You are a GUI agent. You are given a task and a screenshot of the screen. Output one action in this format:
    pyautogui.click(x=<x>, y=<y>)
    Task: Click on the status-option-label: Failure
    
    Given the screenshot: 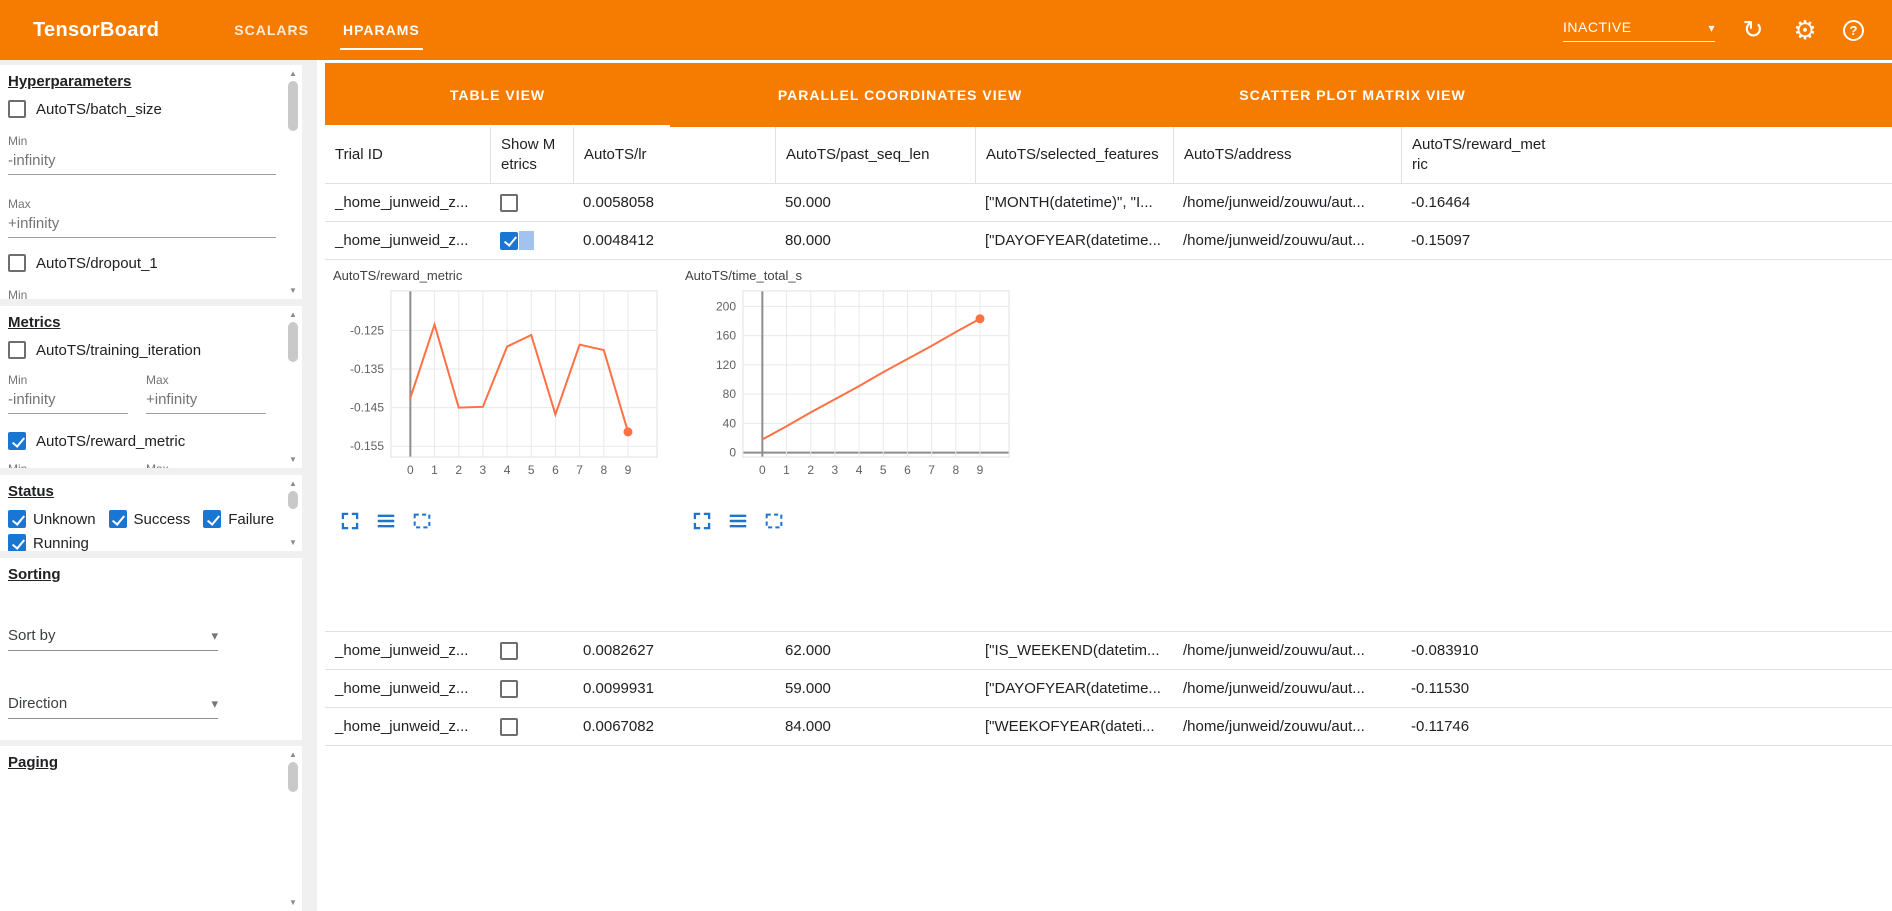 What is the action you would take?
    pyautogui.click(x=251, y=519)
    